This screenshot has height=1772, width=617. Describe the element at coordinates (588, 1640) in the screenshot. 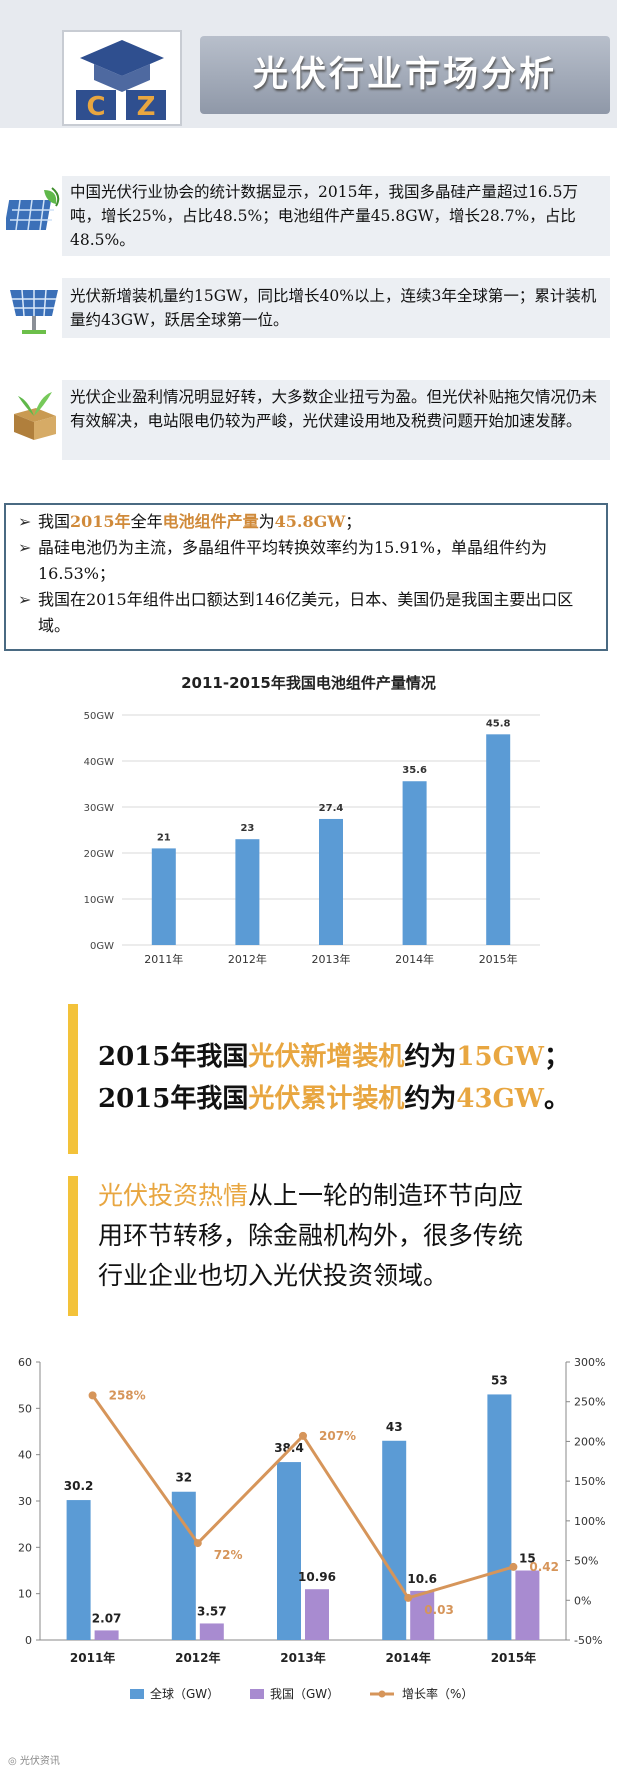

I see `y-right-tick-label: -50%` at that location.